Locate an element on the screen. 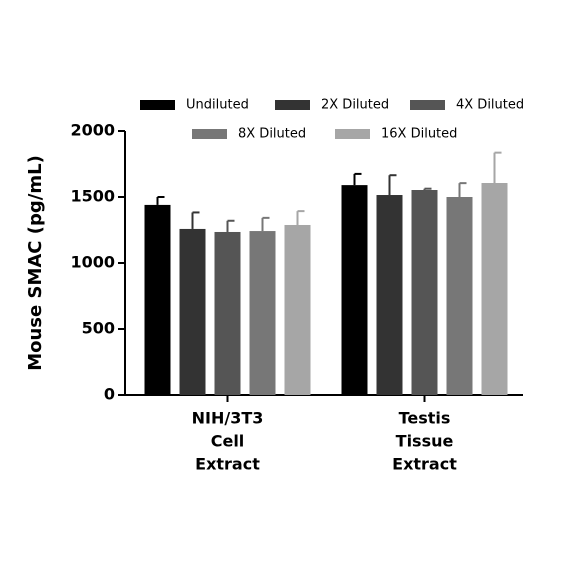  y-tick-label: 1500 is located at coordinates (92, 196).